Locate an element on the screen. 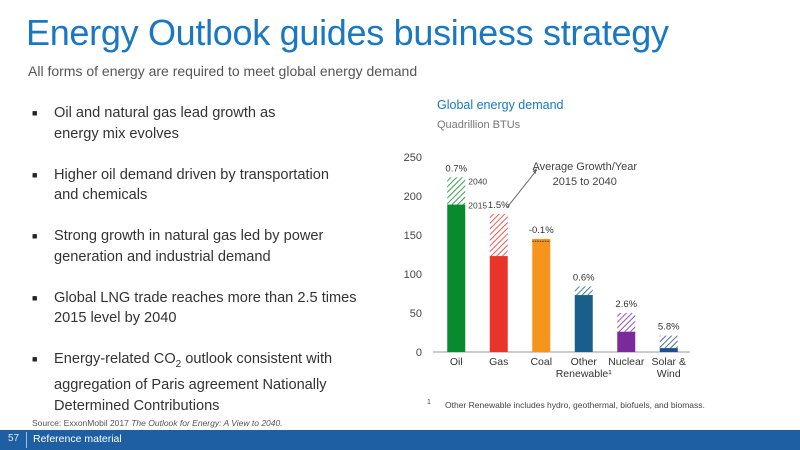  y-tick-label: 100 is located at coordinates (413, 275).